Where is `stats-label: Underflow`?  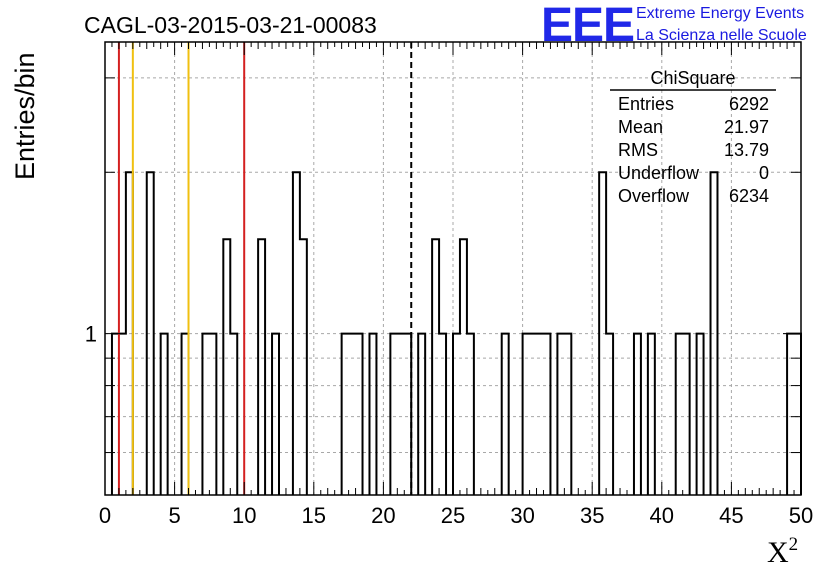
stats-label: Underflow is located at coordinates (659, 173).